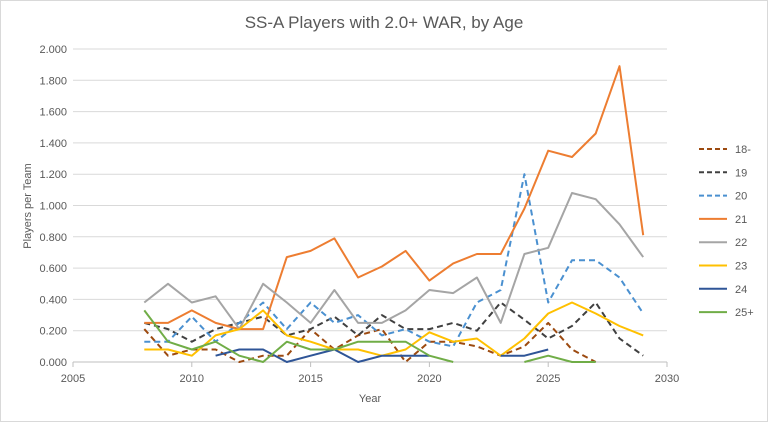  I want to click on legend: 18- 19 20 21 22 23 24 25+, so click(726, 231).